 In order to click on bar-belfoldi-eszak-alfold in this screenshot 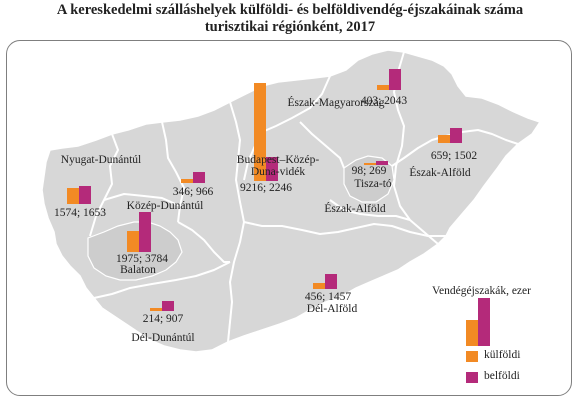, I will do `click(456, 135)`.